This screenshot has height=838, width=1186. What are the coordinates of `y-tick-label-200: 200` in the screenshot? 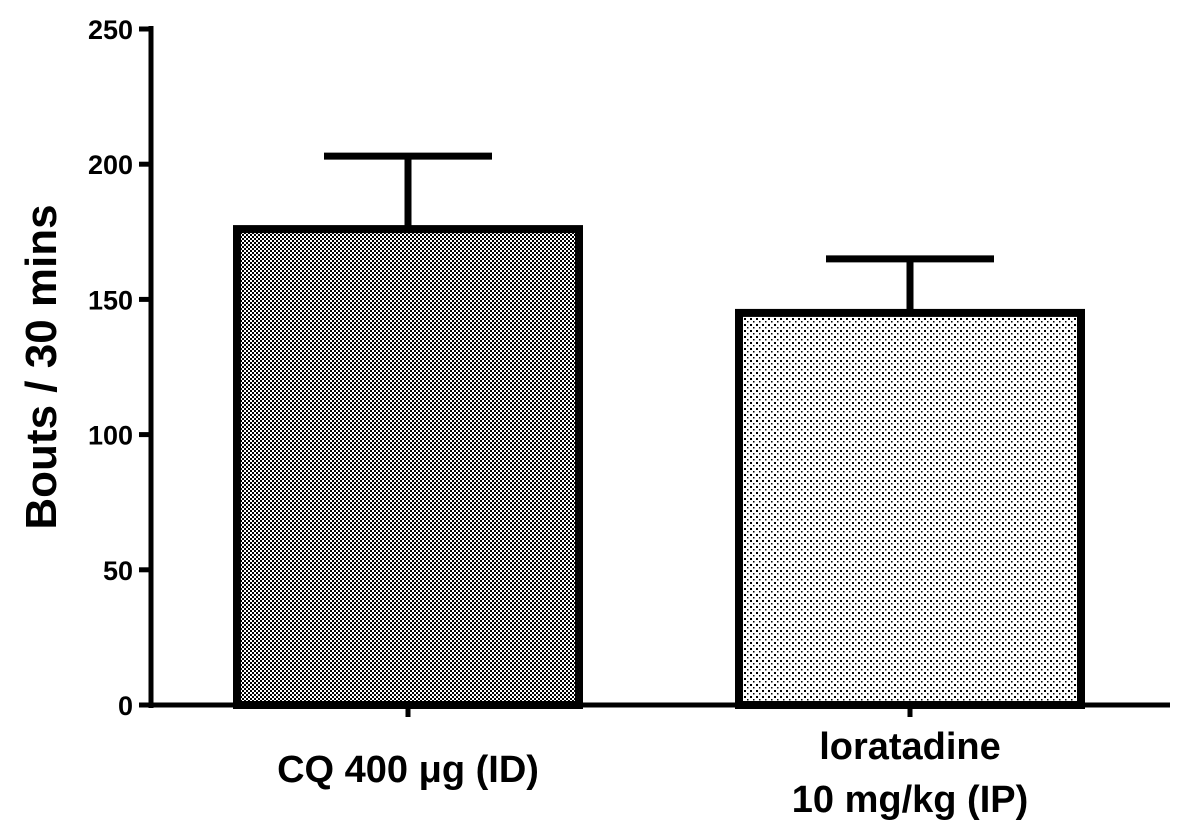 It's located at (110, 165).